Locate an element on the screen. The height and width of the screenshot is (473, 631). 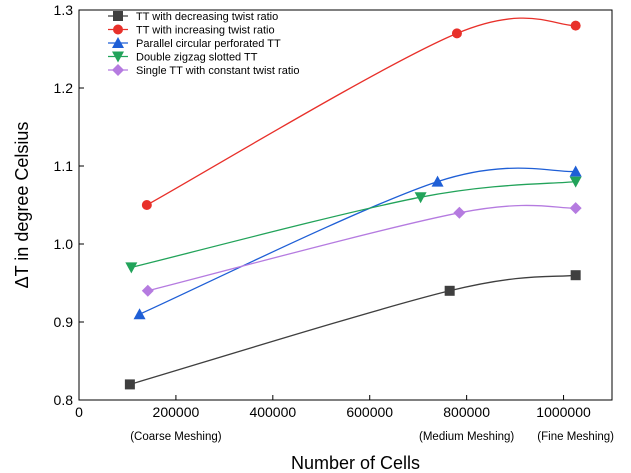
y-tick-label: 0.9 is located at coordinates (64, 322).